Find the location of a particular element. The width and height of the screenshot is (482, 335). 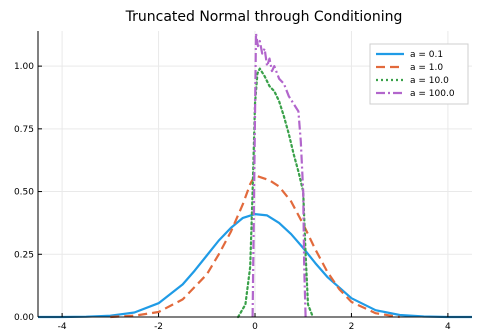

legend-label: a = 10.0 is located at coordinates (429, 81).